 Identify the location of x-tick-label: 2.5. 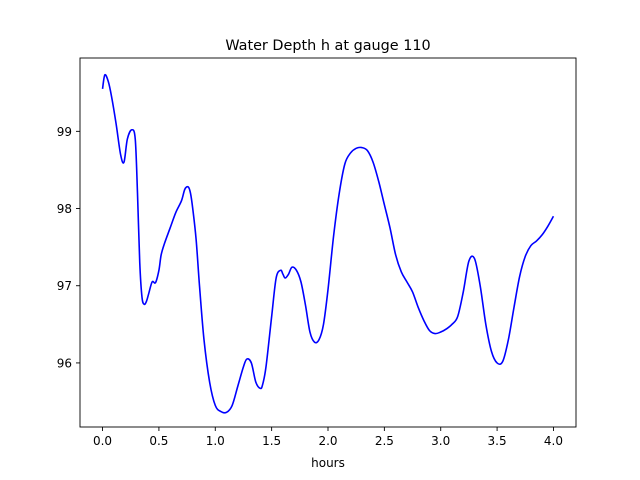
(384, 441).